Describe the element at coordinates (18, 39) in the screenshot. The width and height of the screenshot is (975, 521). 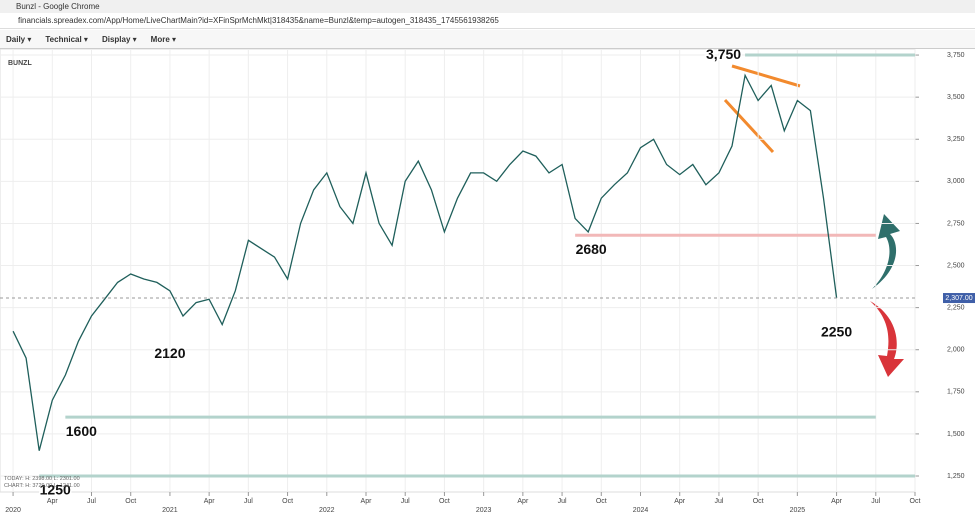
I see `menu: Daily` at that location.